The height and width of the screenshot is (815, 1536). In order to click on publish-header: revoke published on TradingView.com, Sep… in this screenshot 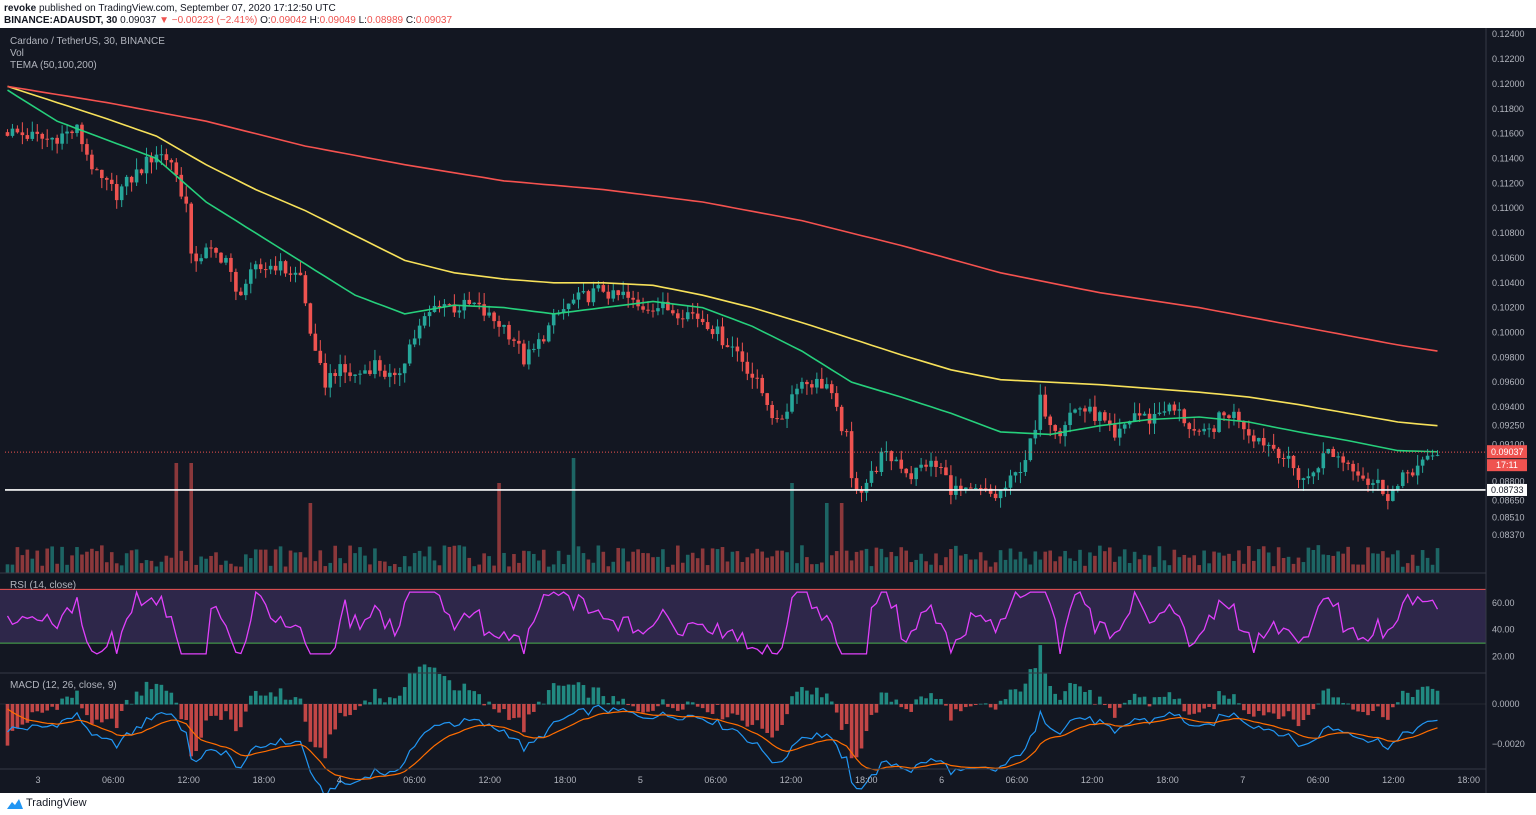, I will do `click(768, 14)`.